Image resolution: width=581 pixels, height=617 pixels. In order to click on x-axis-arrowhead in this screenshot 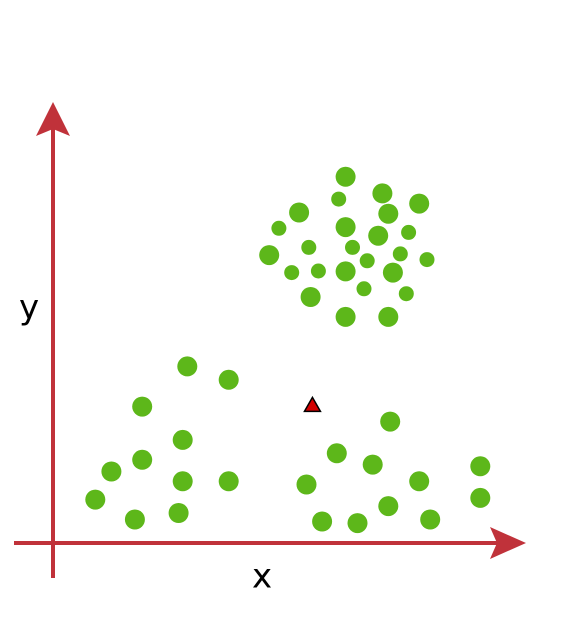, I will do `click(508, 543)`.